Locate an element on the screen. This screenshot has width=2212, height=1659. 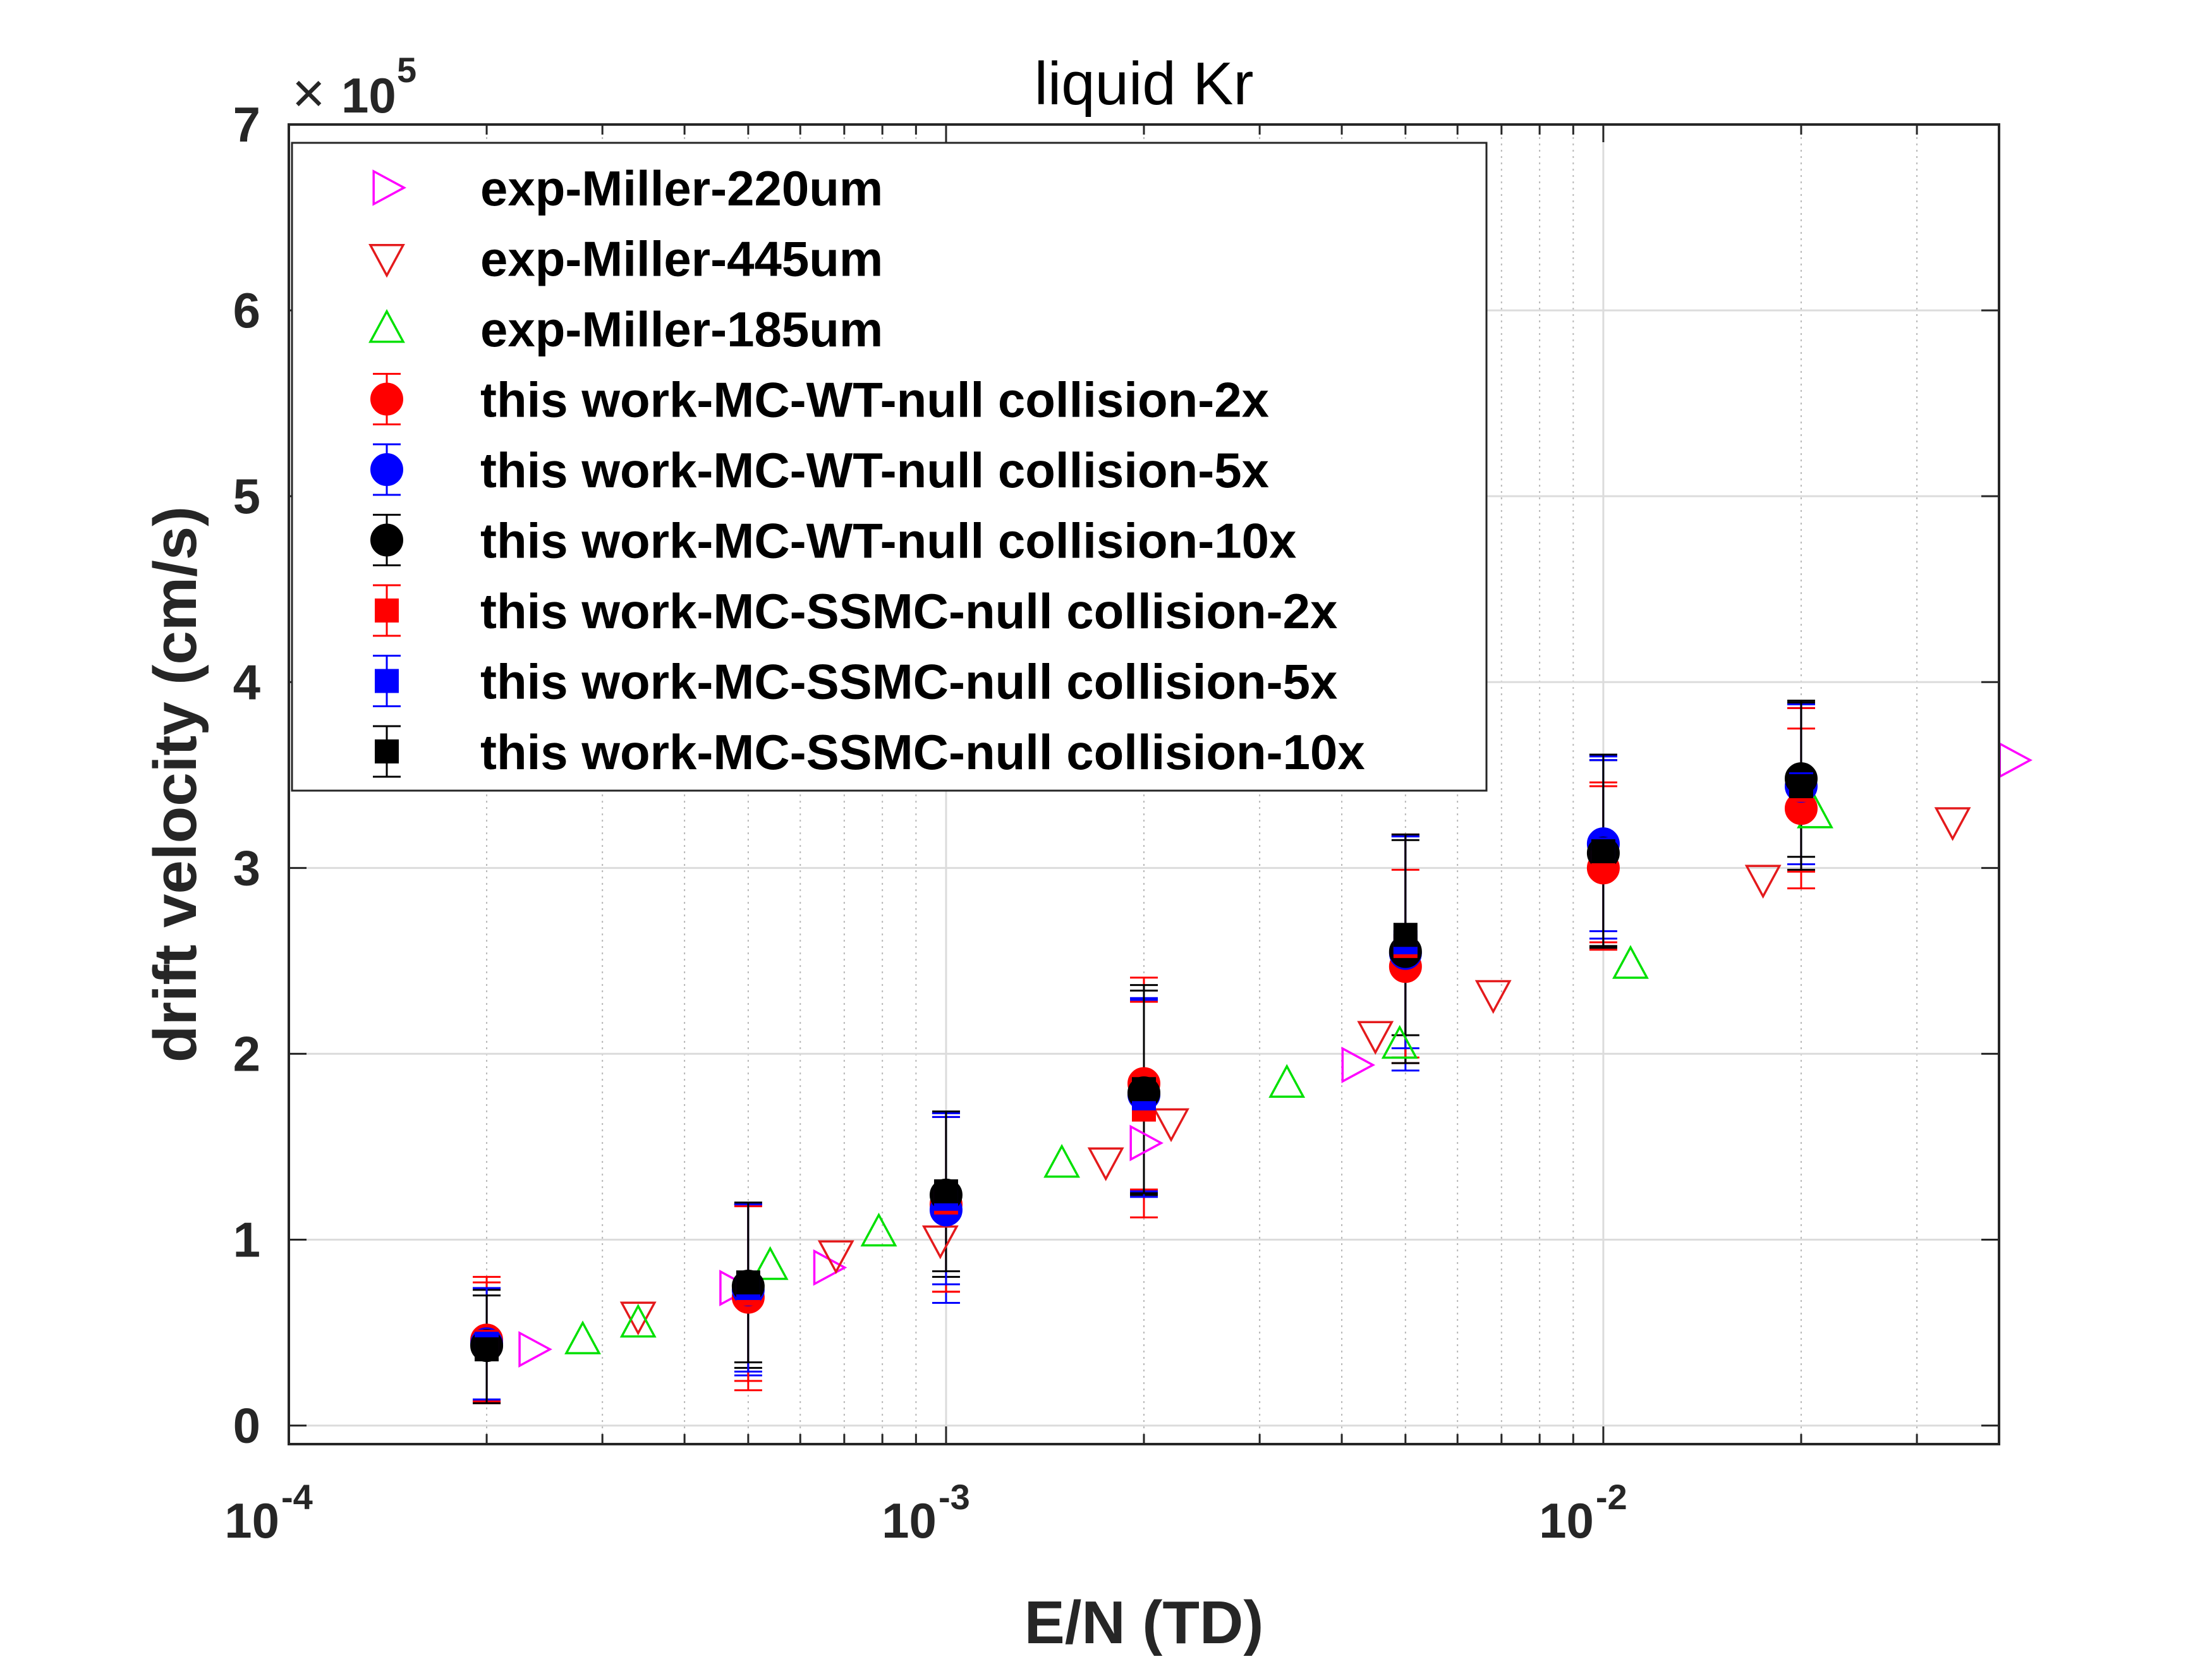
y-tick-label: 2 is located at coordinates (246, 1053).